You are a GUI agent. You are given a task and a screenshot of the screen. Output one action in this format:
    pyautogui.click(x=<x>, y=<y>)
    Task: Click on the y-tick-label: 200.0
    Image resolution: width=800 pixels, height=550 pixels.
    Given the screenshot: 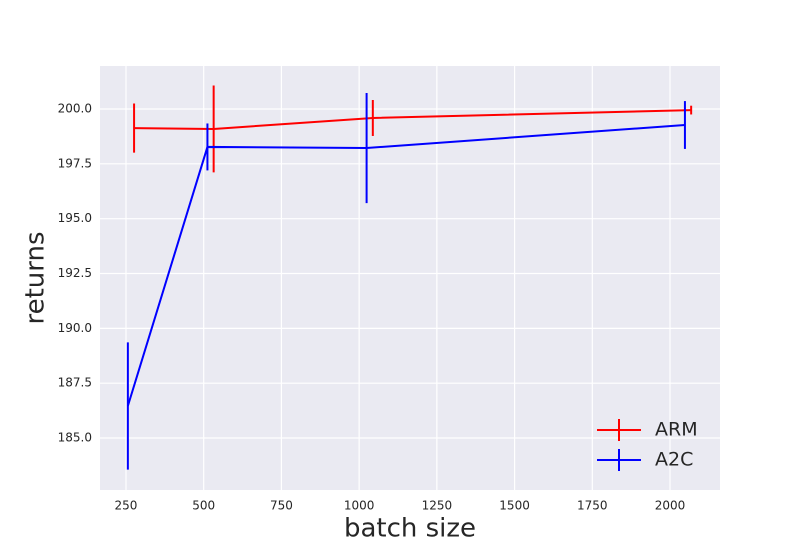 What is the action you would take?
    pyautogui.click(x=75, y=108)
    